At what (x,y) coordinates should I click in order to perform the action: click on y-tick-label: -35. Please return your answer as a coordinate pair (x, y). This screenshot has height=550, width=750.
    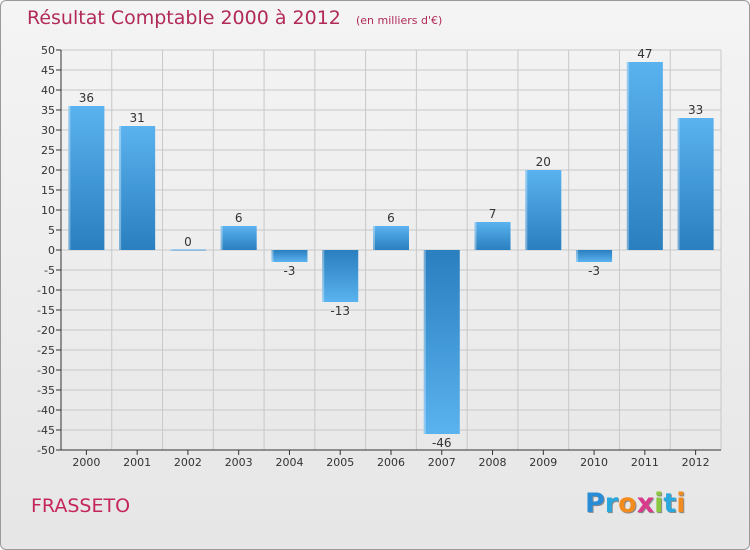
    Looking at the image, I should click on (46, 390).